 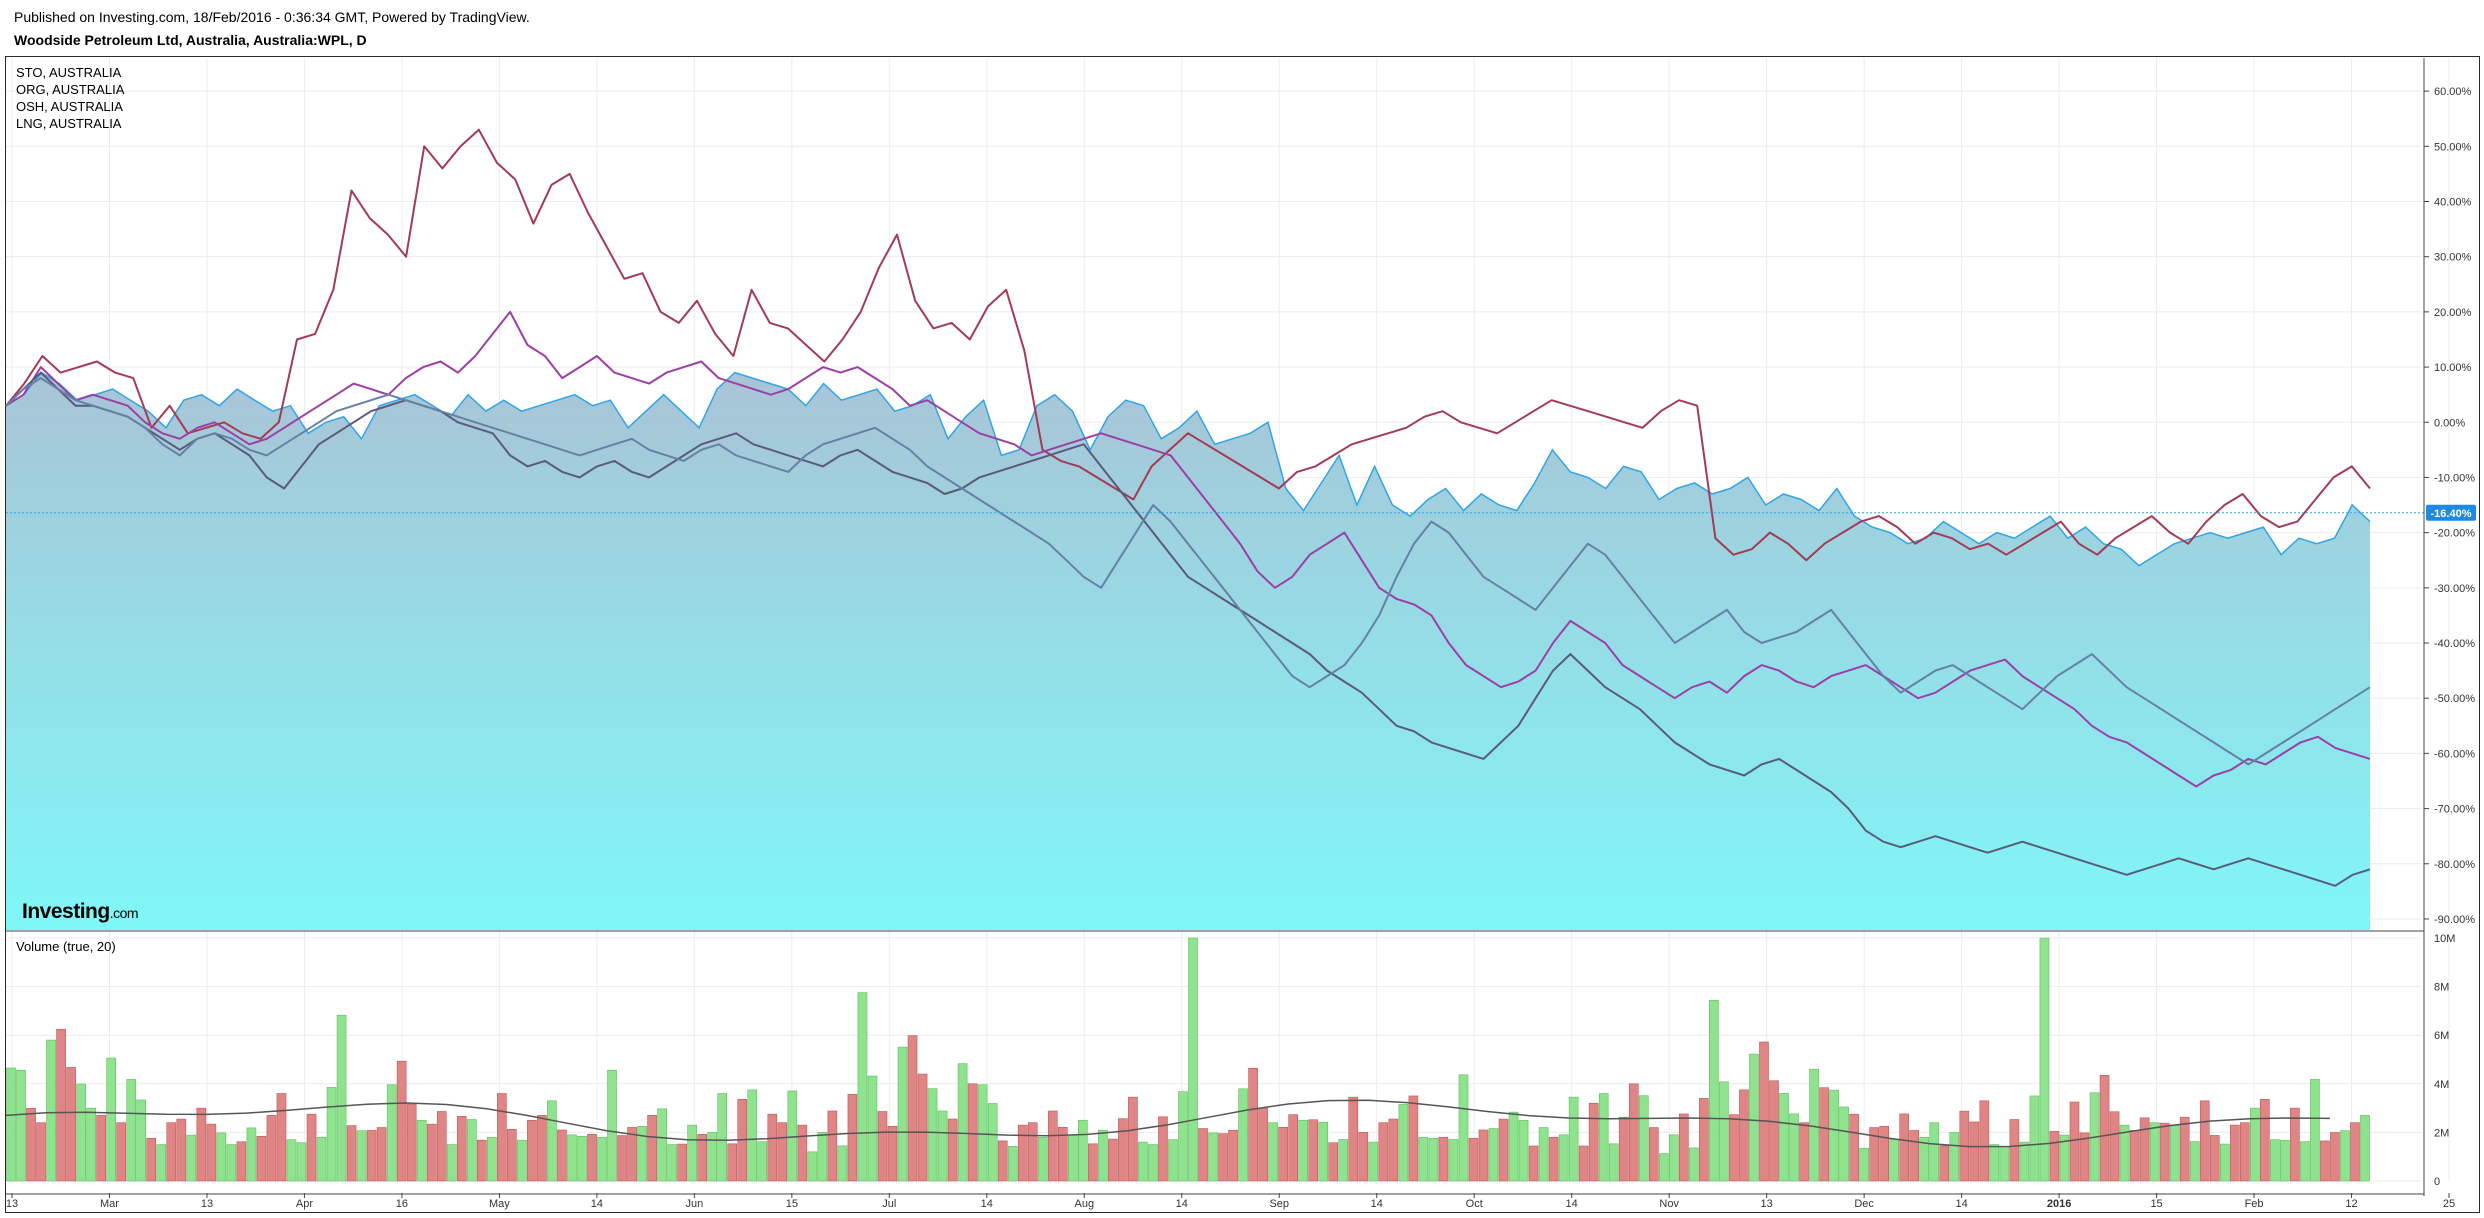 I want to click on x-tick-label: 14, so click(x=1961, y=1204).